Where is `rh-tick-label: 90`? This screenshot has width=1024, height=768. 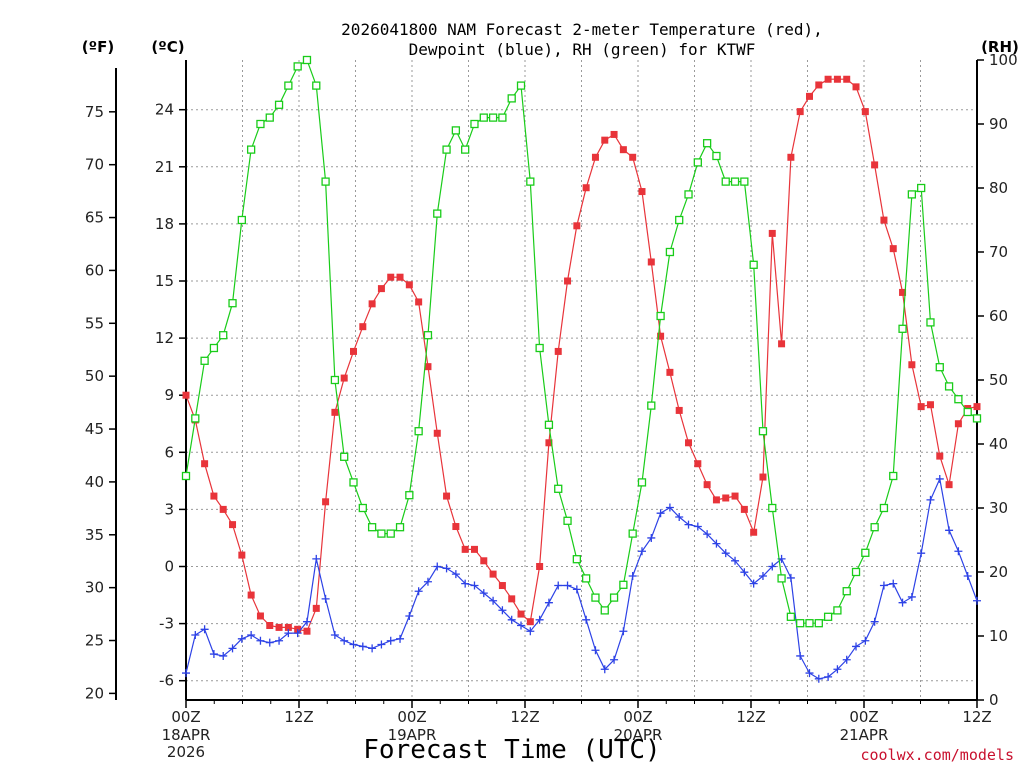
rh-tick-label: 90 is located at coordinates (998, 124).